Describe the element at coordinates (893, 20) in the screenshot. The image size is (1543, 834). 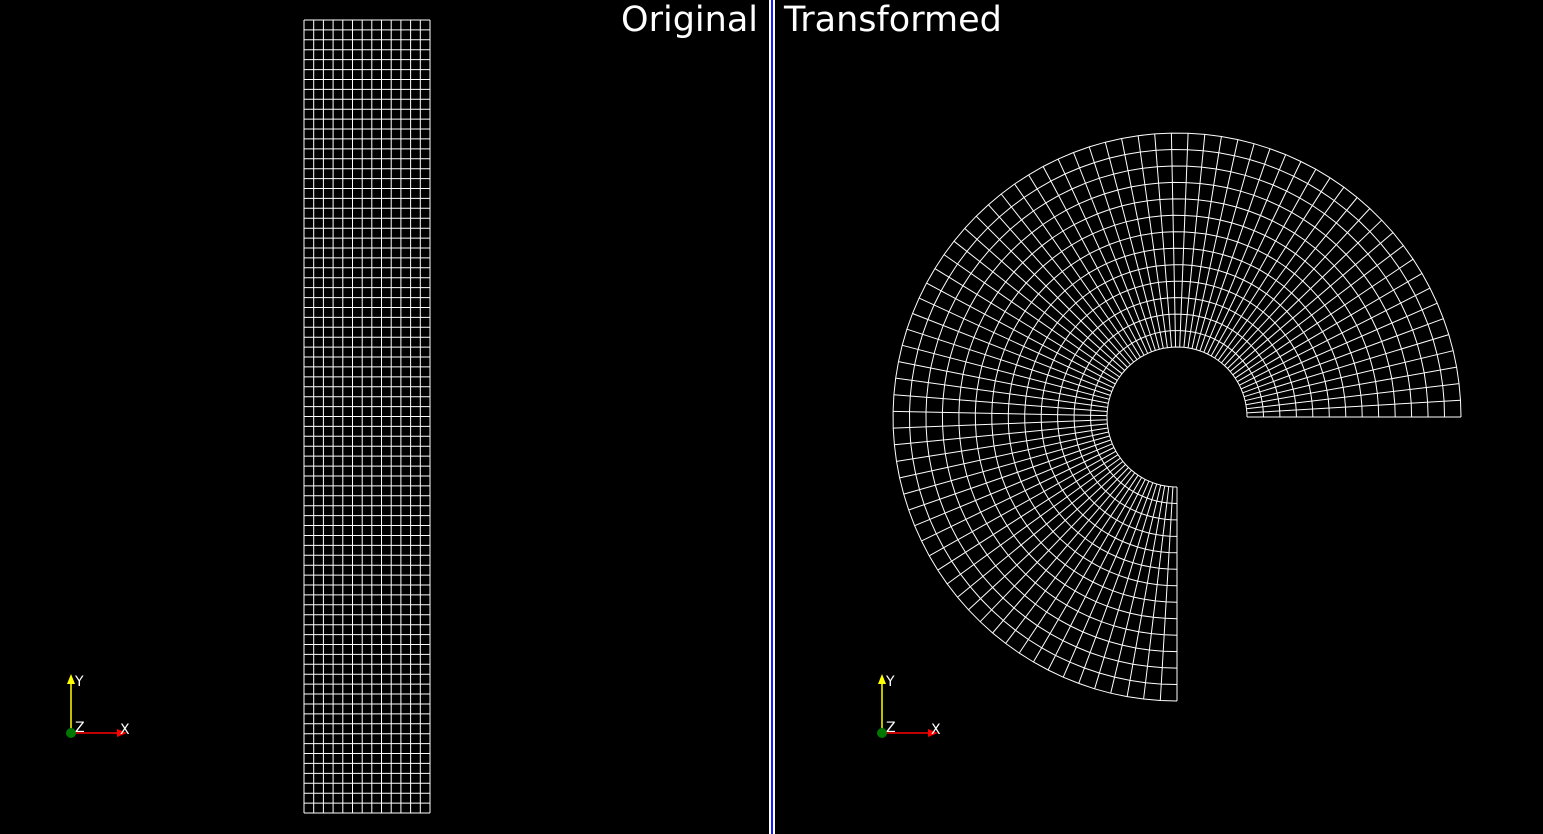
I see `viewport-title-transformed: Transformed` at that location.